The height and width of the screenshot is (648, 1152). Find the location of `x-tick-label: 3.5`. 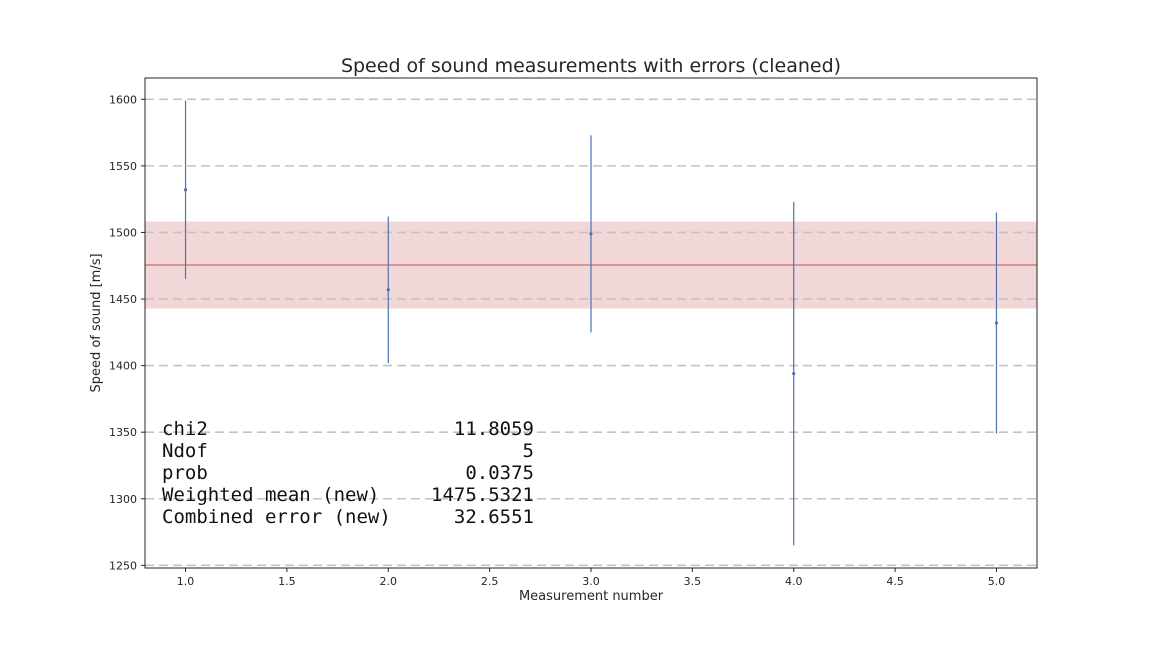

x-tick-label: 3.5 is located at coordinates (693, 581).